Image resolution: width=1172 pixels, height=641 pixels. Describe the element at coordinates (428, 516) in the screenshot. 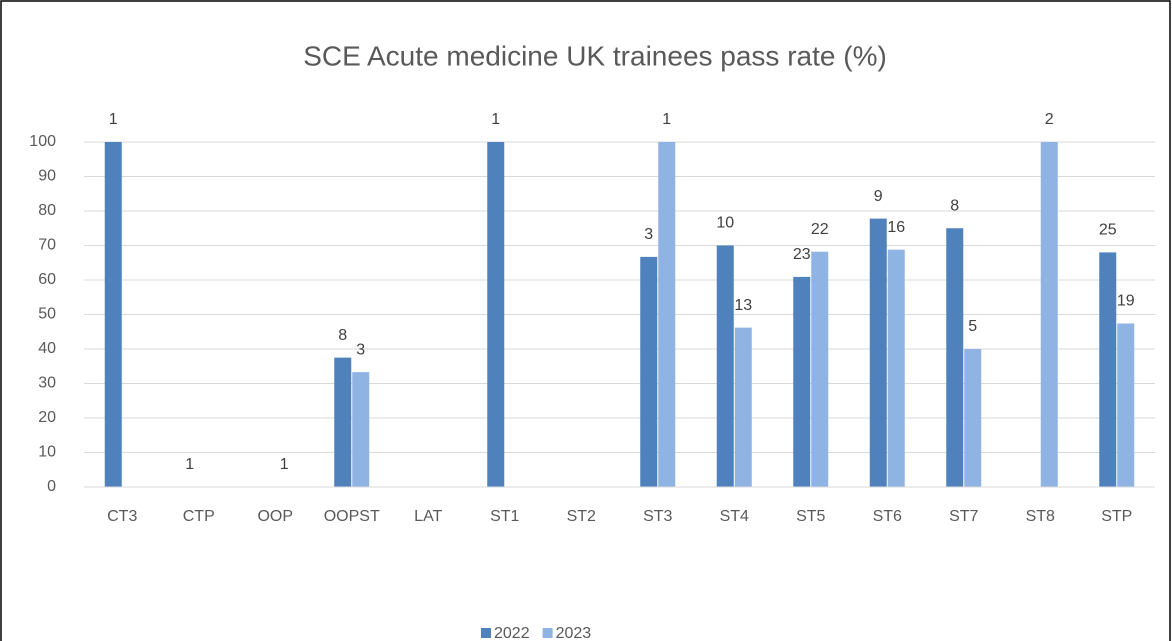

I see `x-tick-label: LAT` at that location.